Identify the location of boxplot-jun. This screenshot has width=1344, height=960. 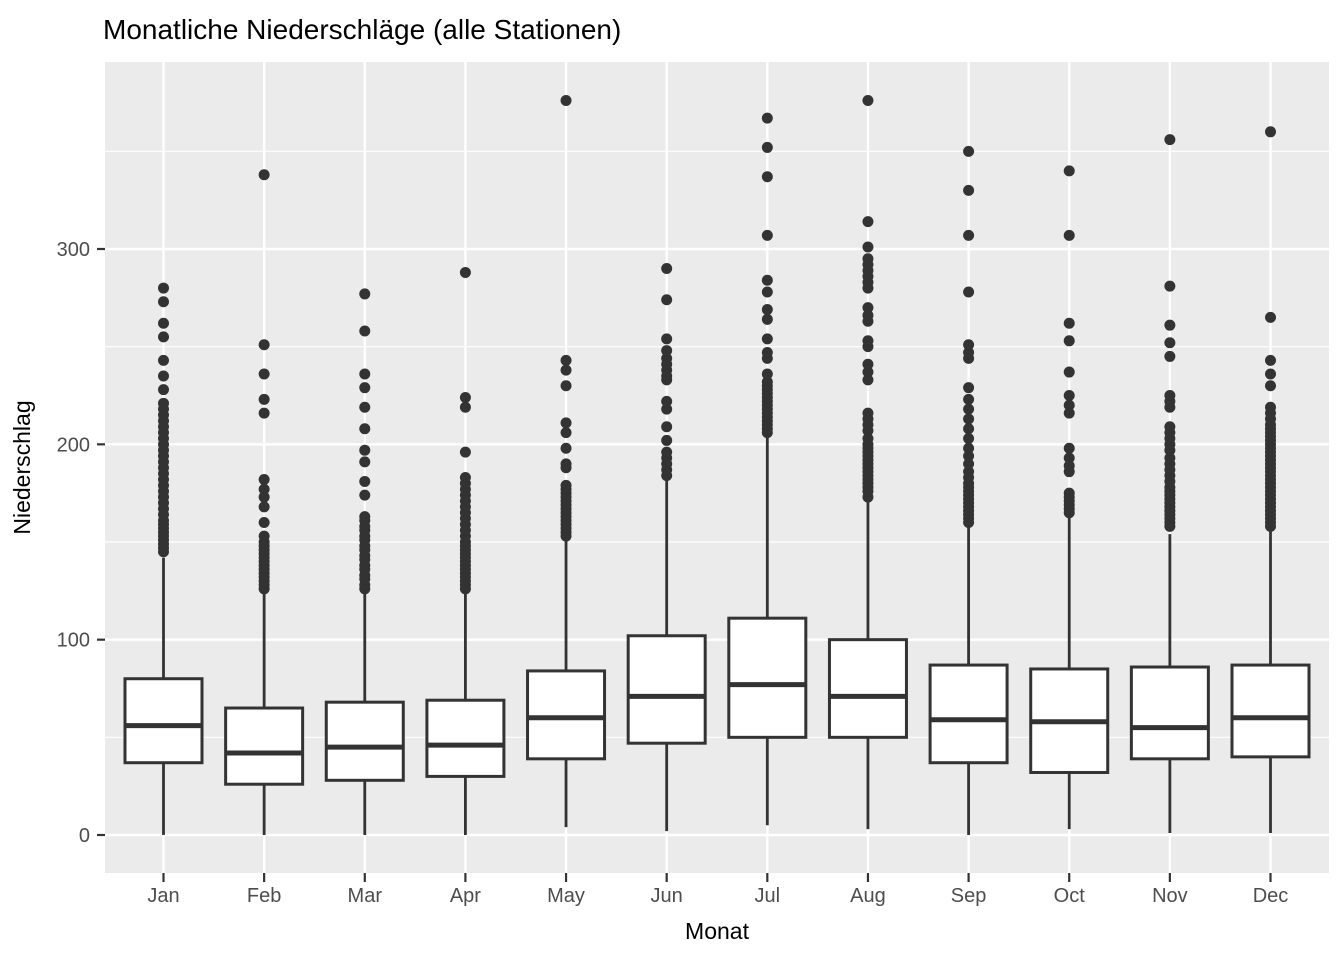
(666, 547).